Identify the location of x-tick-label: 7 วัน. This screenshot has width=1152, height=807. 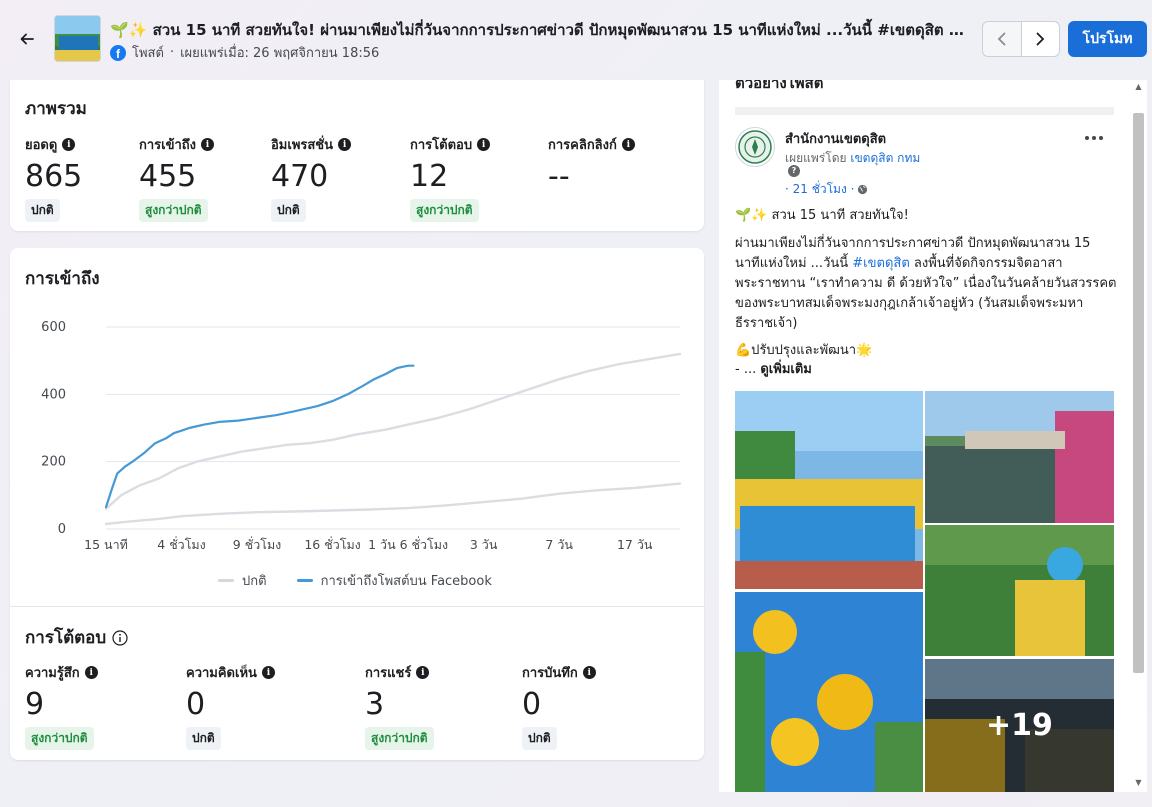
(559, 544).